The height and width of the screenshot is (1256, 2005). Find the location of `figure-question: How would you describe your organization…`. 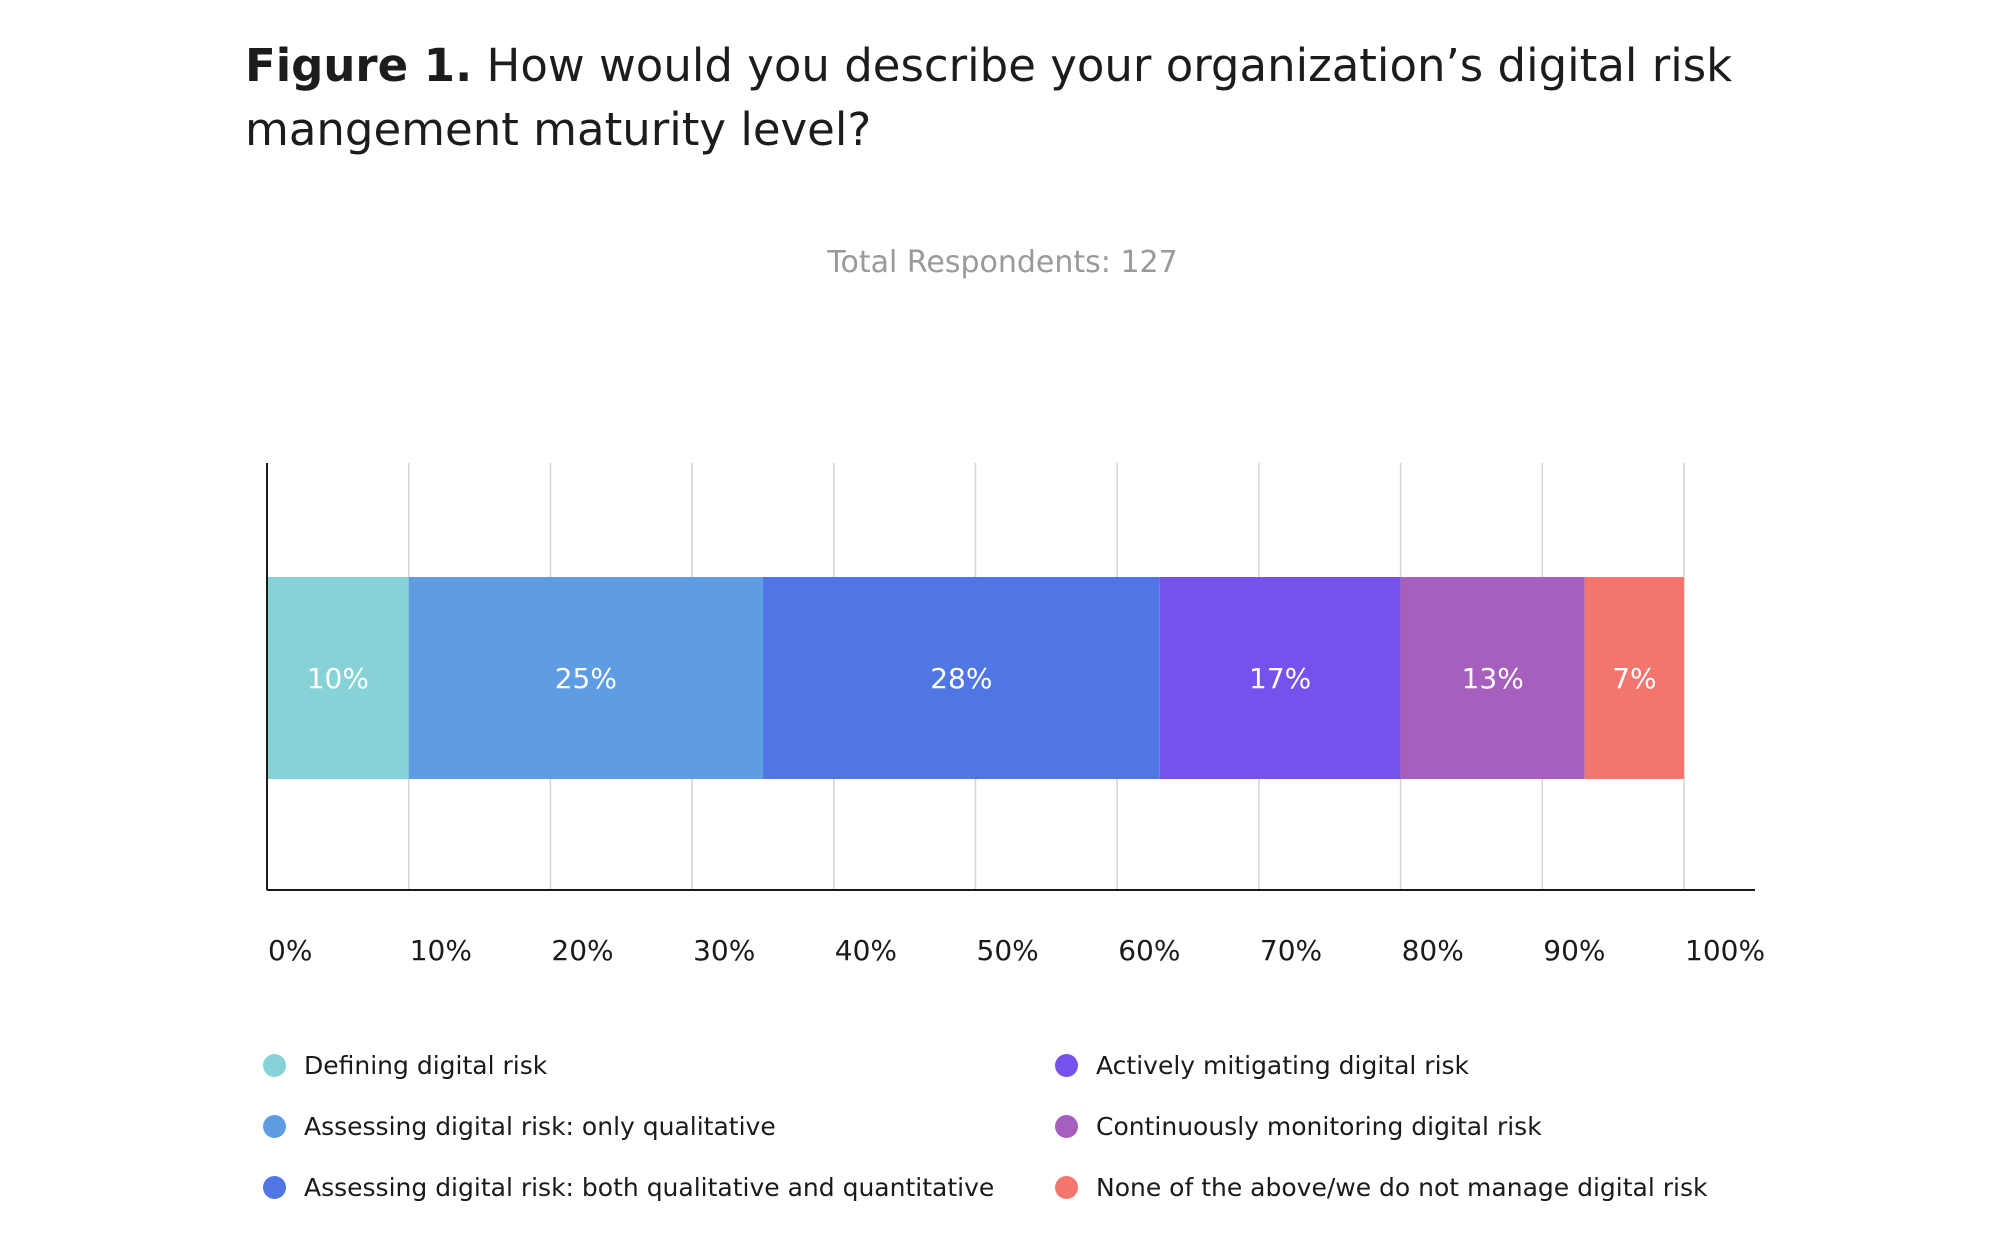

figure-question: How would you describe your organization… is located at coordinates (989, 97).